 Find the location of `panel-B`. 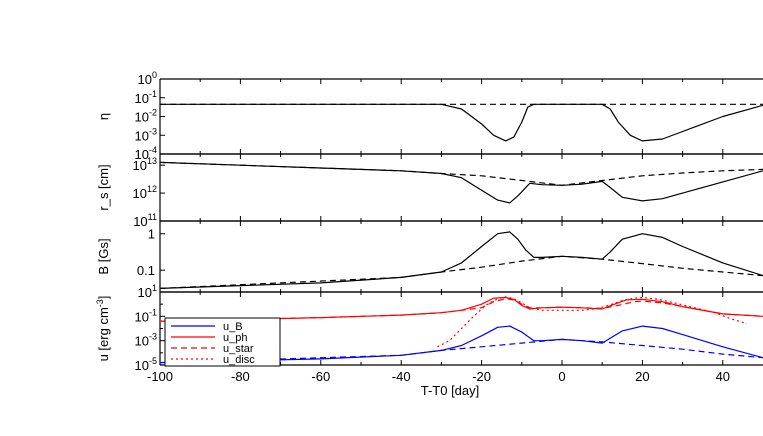

panel-B is located at coordinates (461, 256).